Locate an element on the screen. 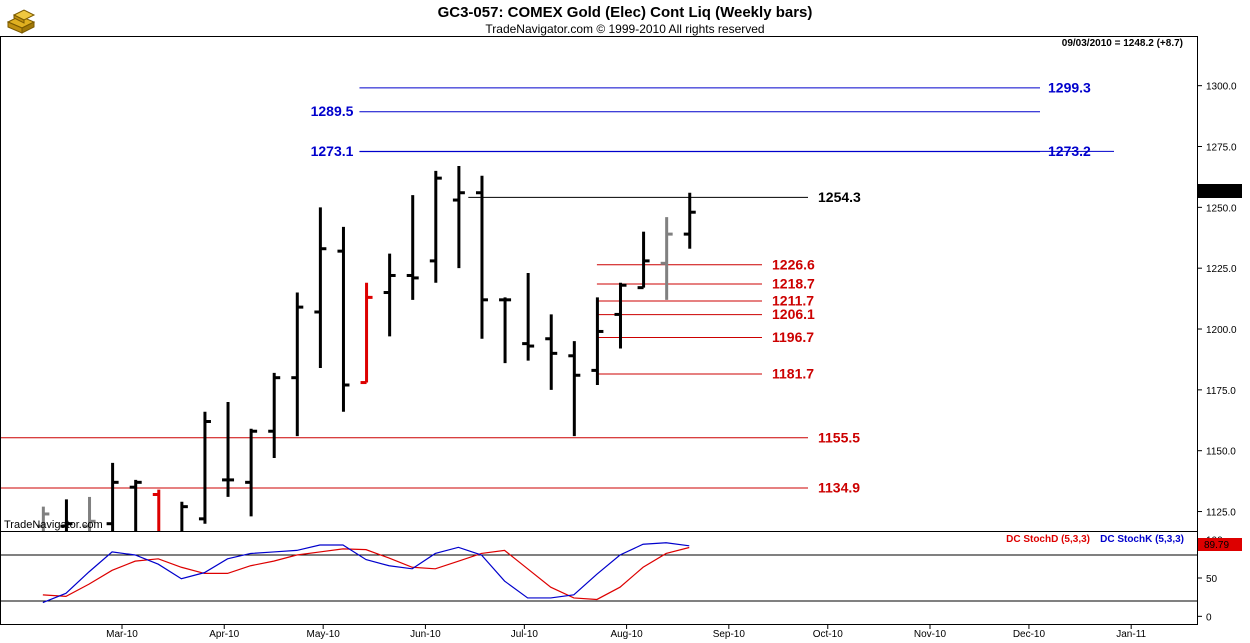  gold-bars-icon is located at coordinates (21, 21).